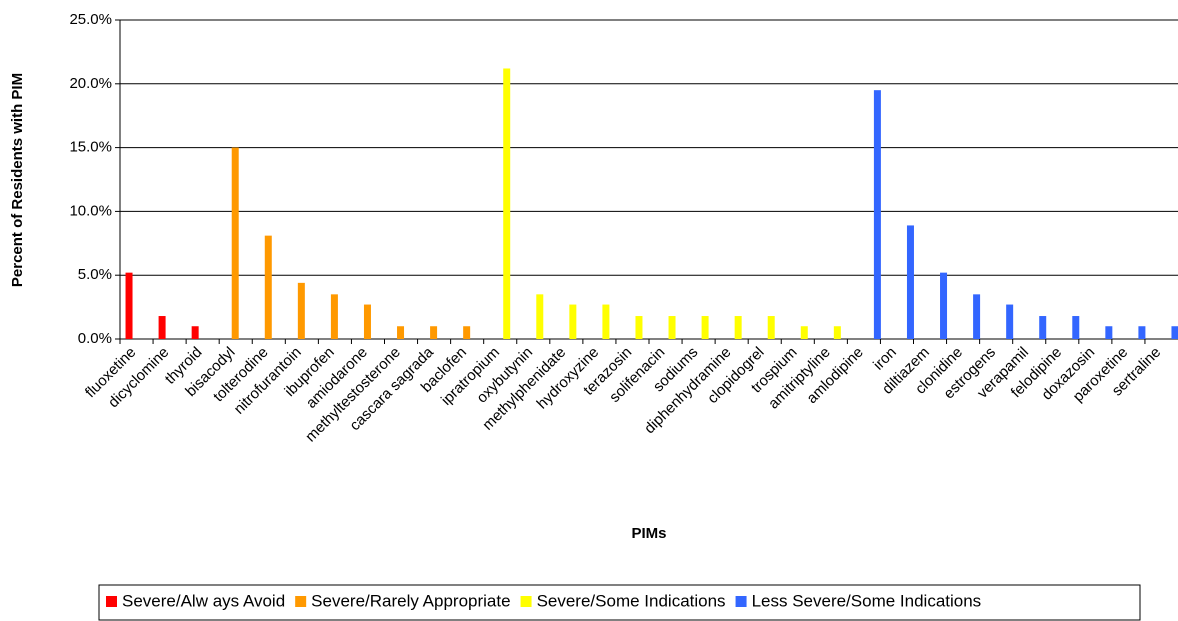 The width and height of the screenshot is (1178, 621). Describe the element at coordinates (95, 274) in the screenshot. I see `y-tick-label: 5.0%` at that location.